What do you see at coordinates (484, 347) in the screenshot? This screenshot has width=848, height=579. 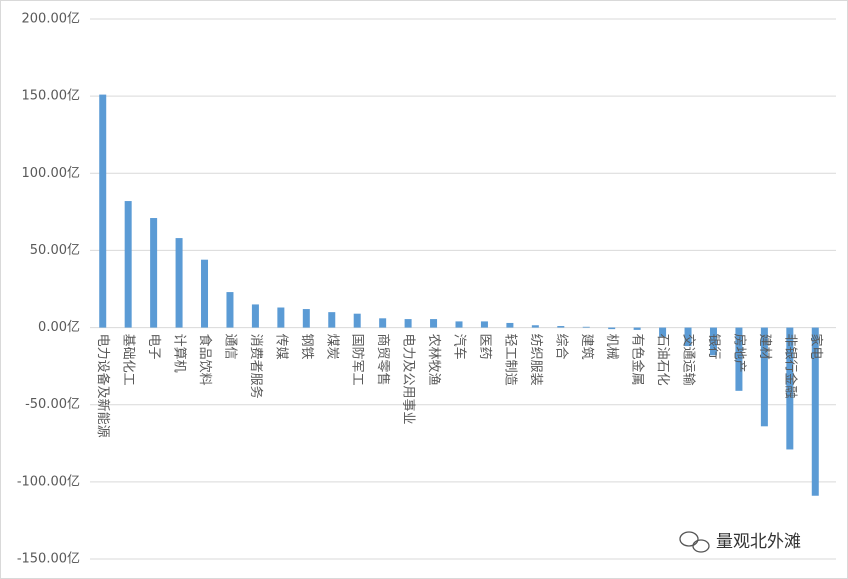 I see `x-tick-label: 医药` at bounding box center [484, 347].